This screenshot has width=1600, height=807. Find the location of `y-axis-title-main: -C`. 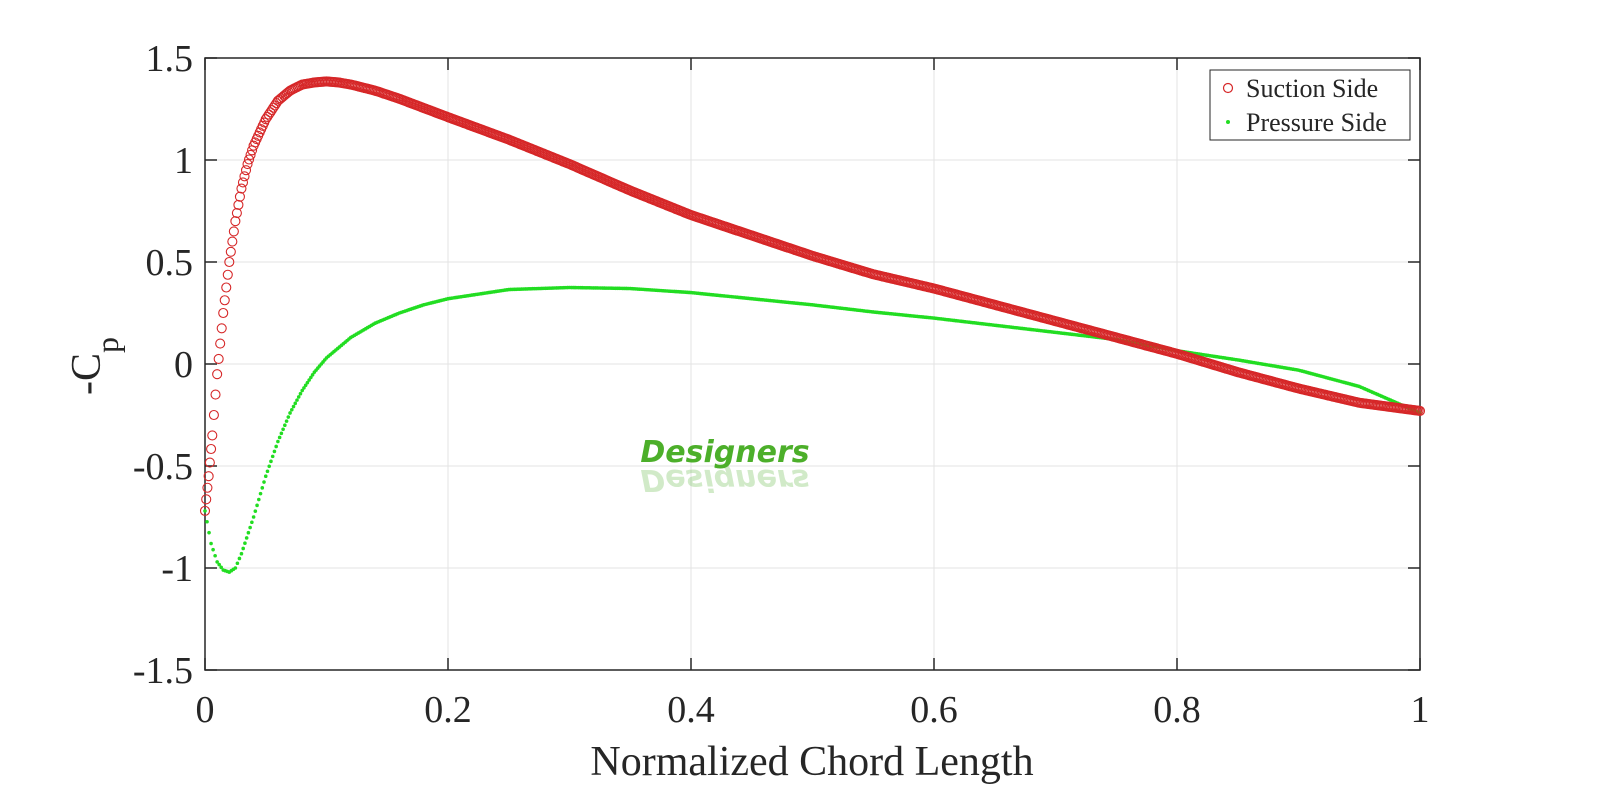

y-axis-title-main: -C is located at coordinates (87, 374).